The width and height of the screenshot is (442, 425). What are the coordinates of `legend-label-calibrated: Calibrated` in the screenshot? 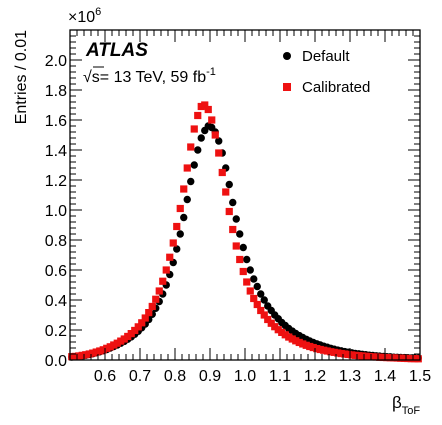 It's located at (336, 87).